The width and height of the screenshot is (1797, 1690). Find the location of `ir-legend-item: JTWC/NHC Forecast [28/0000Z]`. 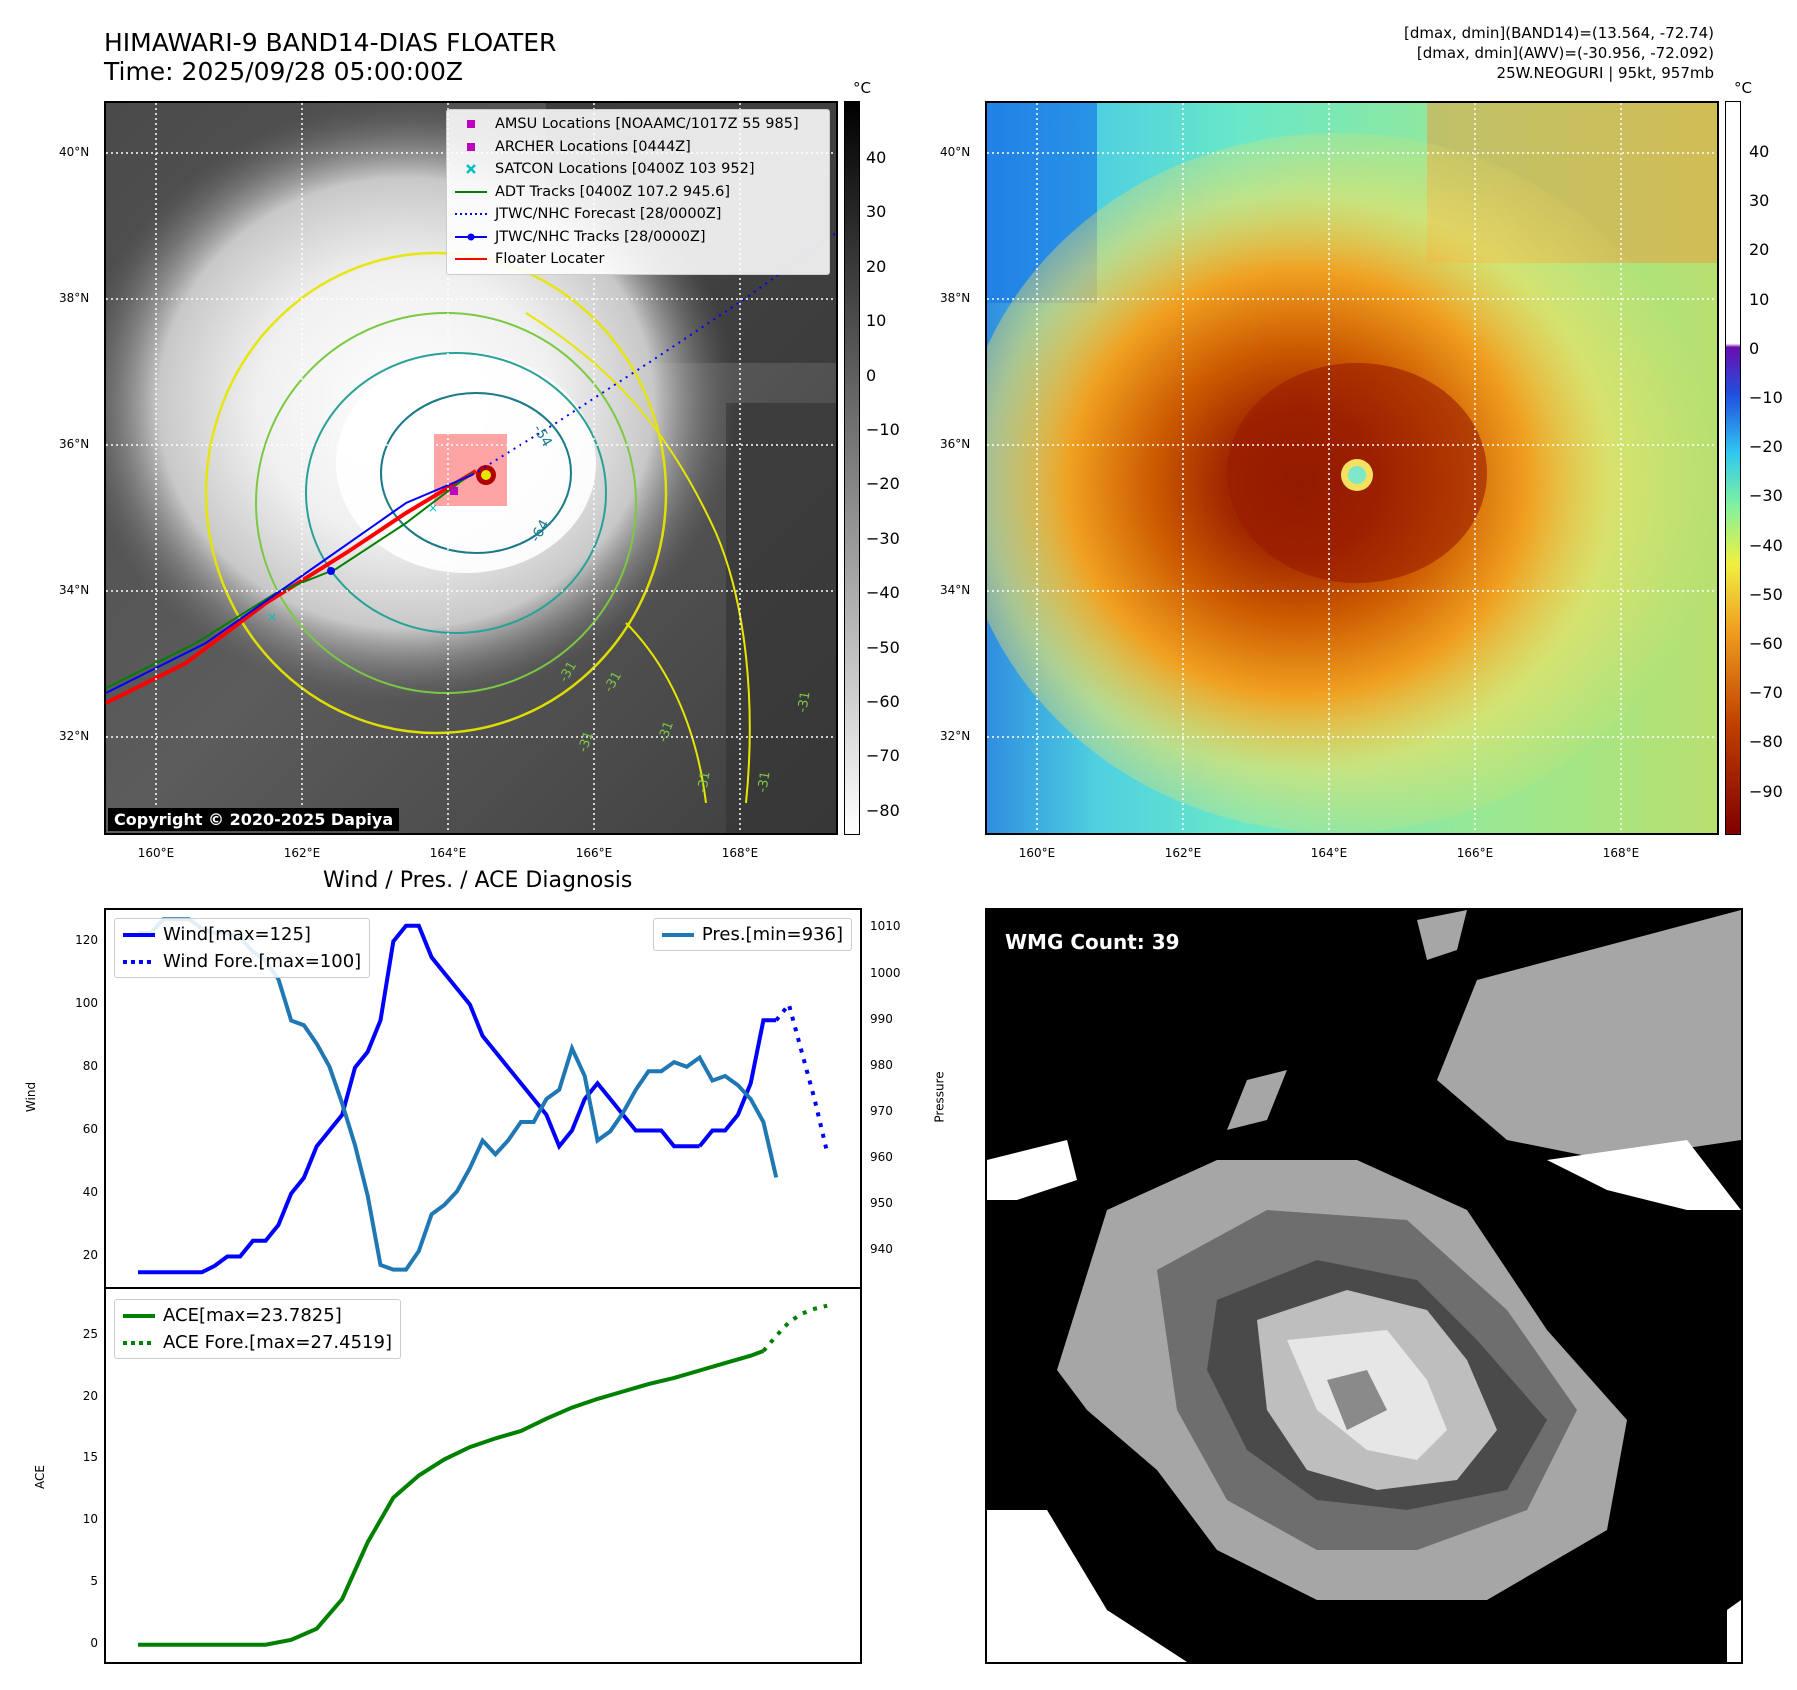

ir-legend-item: JTWC/NHC Forecast [28/0000Z] is located at coordinates (638, 214).